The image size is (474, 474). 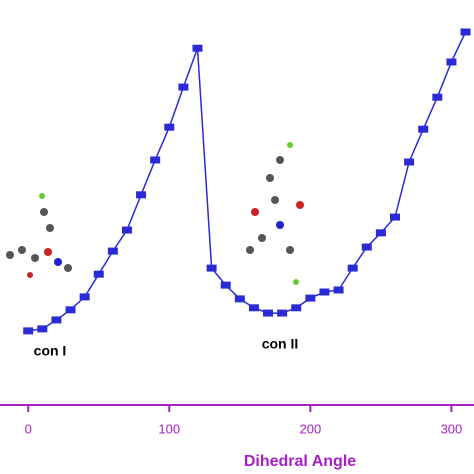 What do you see at coordinates (311, 428) in the screenshot?
I see `x-tick-label: 200` at bounding box center [311, 428].